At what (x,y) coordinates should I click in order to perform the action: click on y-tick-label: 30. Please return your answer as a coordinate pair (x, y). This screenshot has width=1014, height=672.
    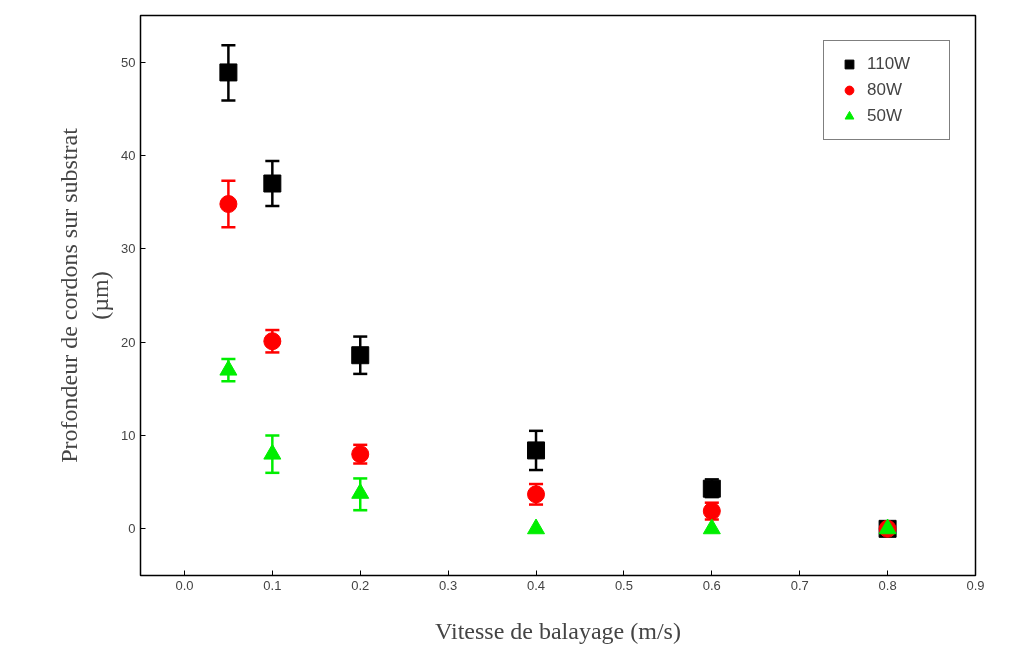
    Looking at the image, I should click on (128, 249).